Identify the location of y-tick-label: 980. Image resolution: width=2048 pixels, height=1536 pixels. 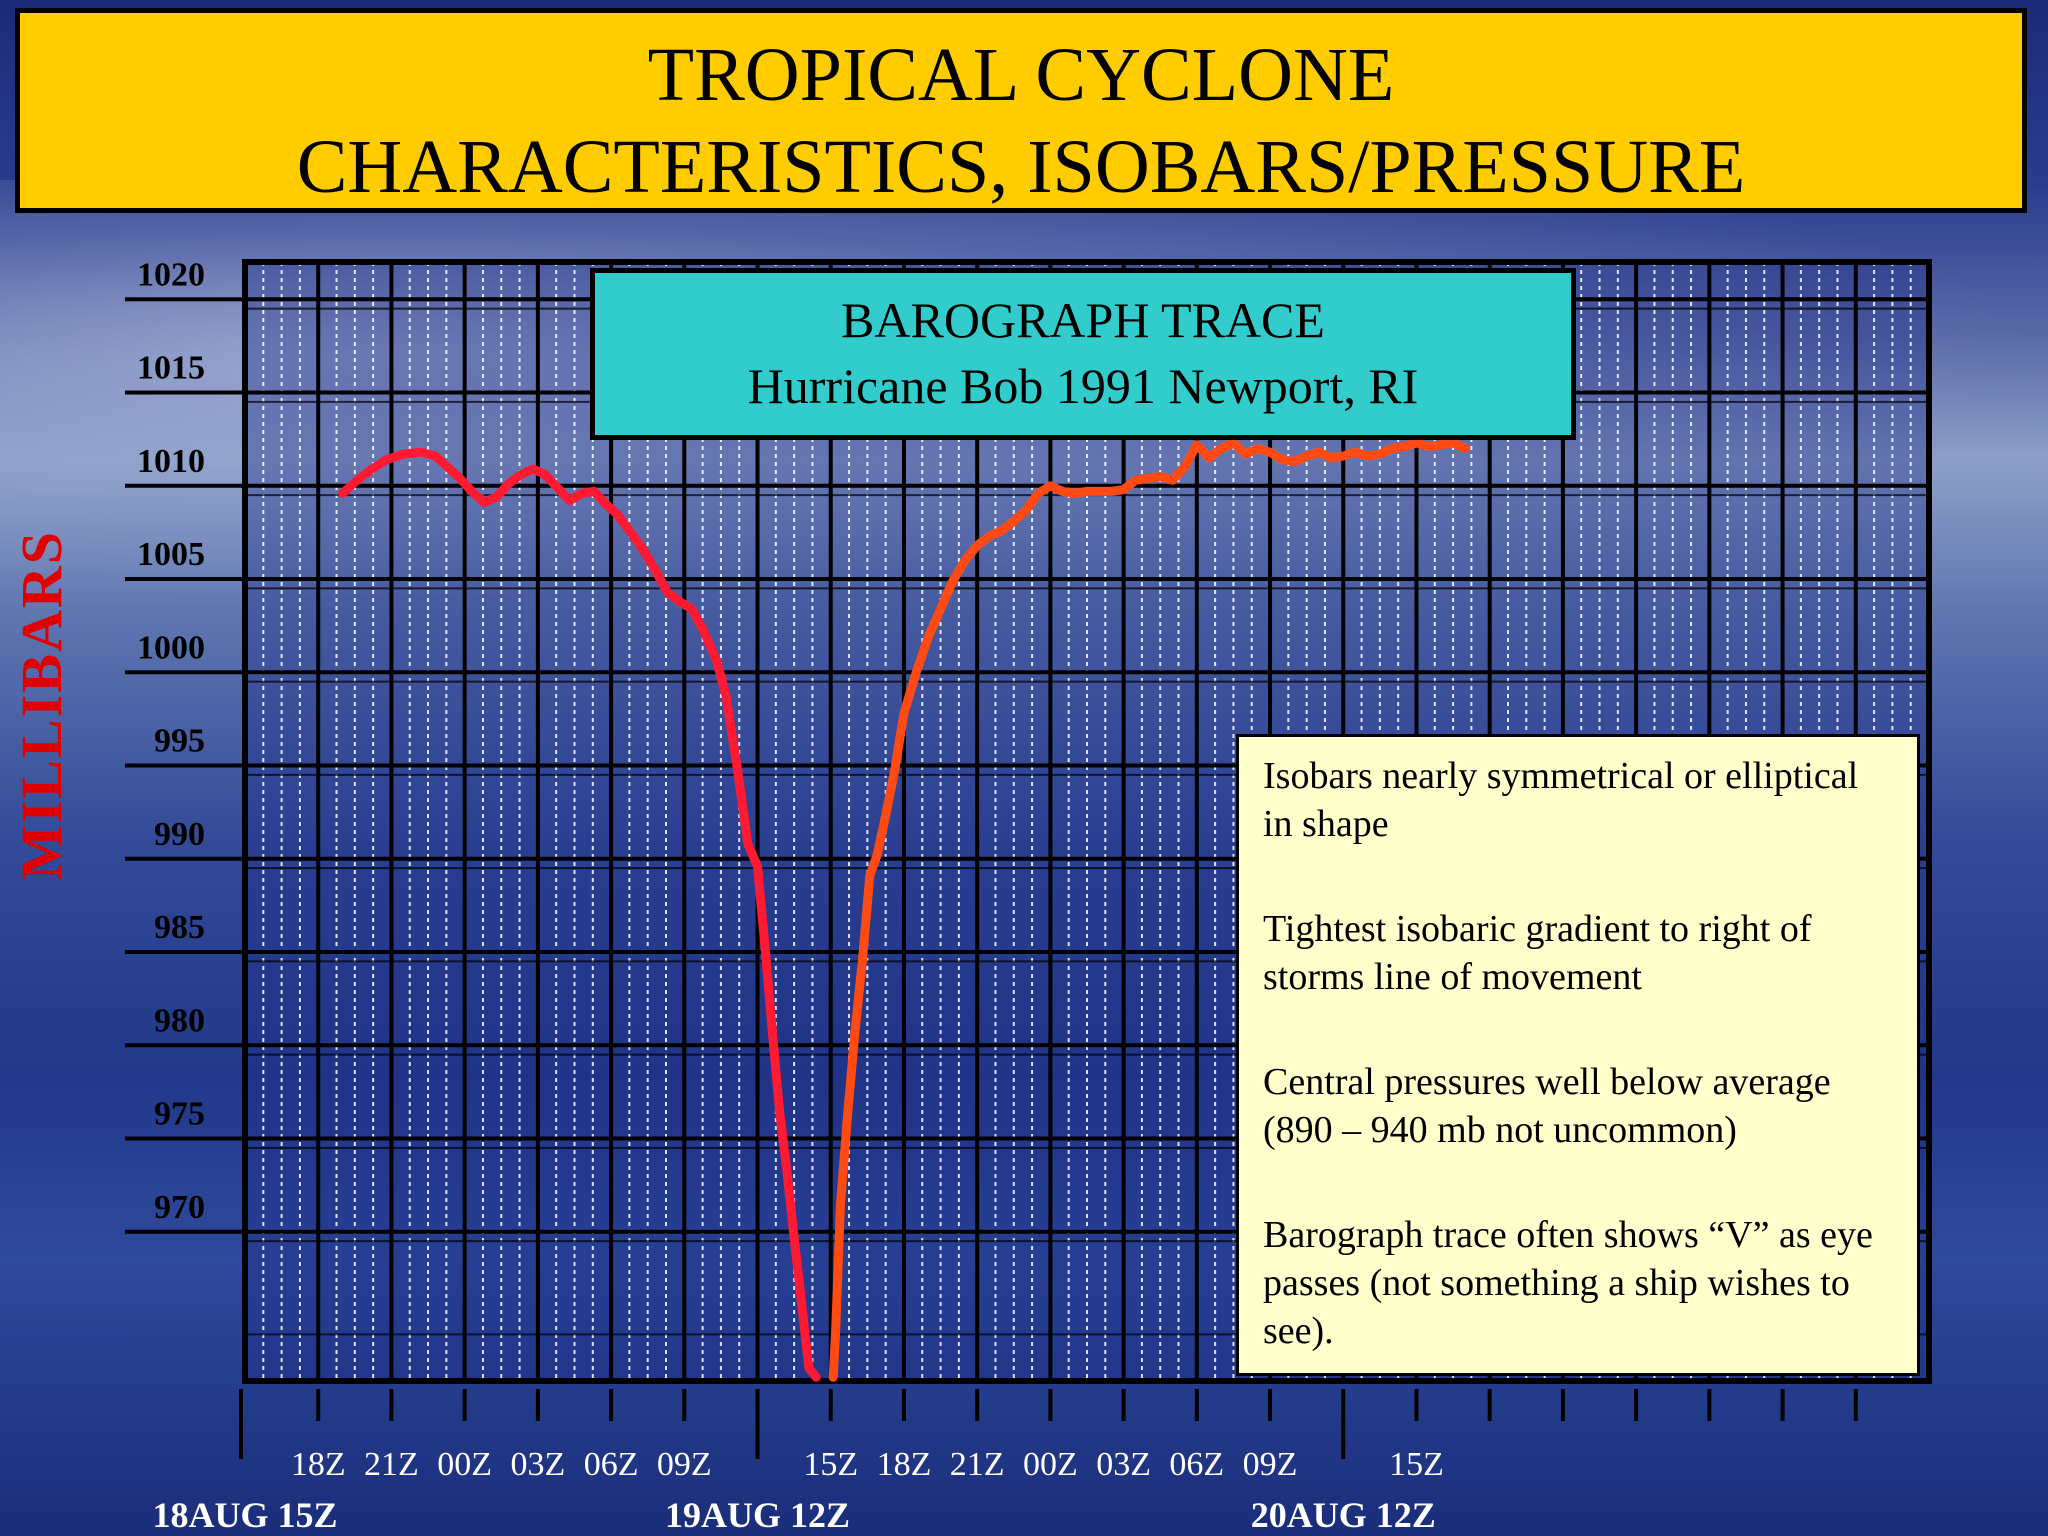
(179, 1020).